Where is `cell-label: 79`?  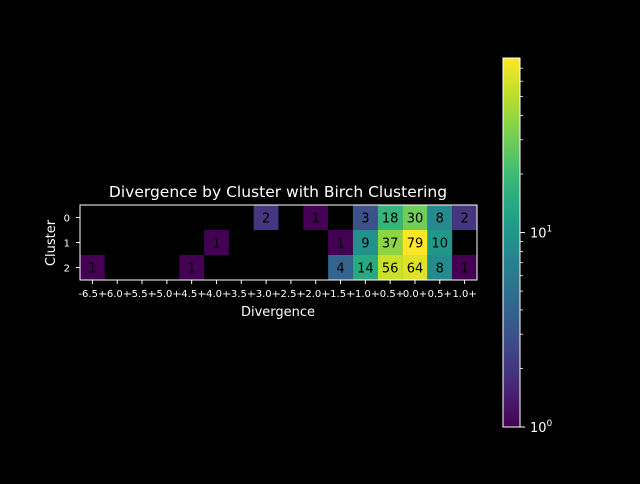
cell-label: 79 is located at coordinates (415, 244).